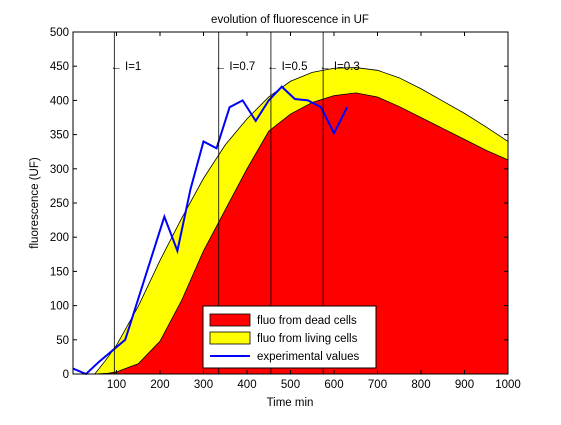 The width and height of the screenshot is (561, 425). What do you see at coordinates (159, 385) in the screenshot?
I see `x-tick-label: 200` at bounding box center [159, 385].